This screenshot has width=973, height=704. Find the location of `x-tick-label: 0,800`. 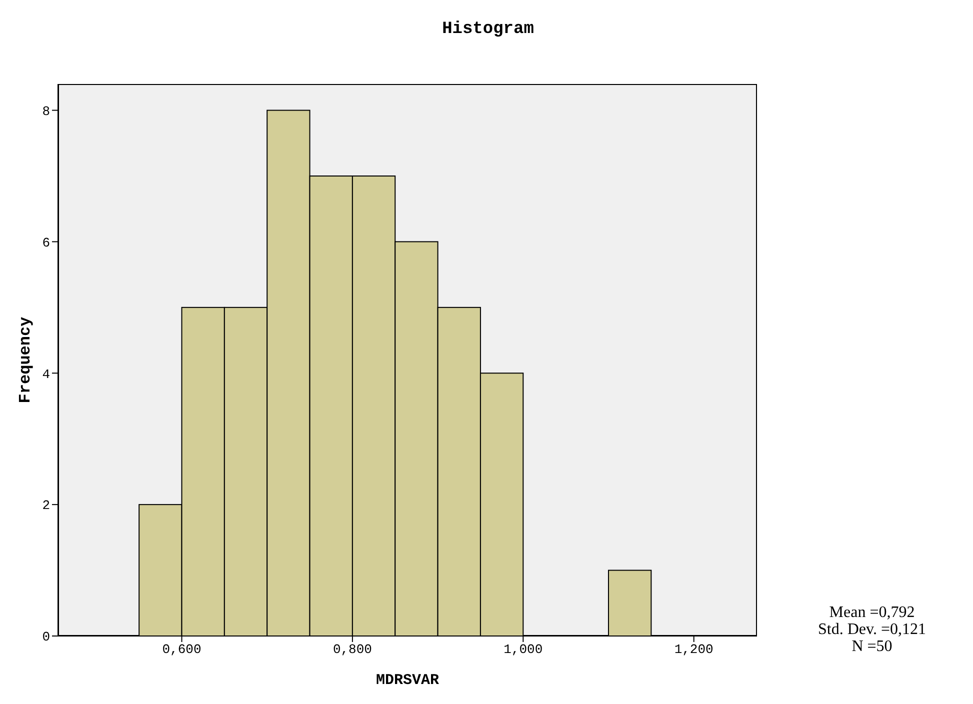

x-tick-label: 0,800 is located at coordinates (352, 650).